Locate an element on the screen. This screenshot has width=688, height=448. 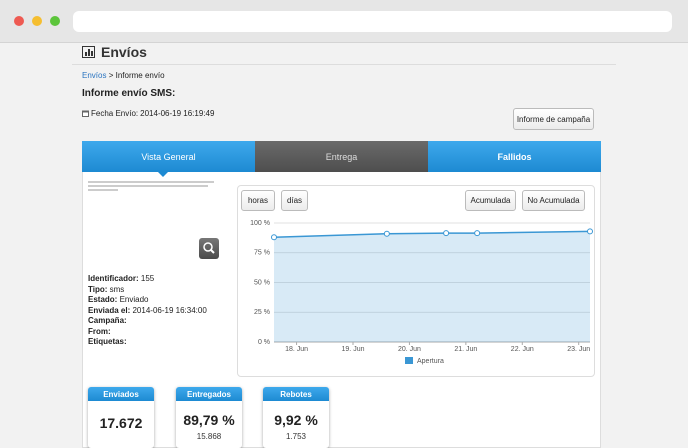
browser-bar is located at coordinates (344, 21).